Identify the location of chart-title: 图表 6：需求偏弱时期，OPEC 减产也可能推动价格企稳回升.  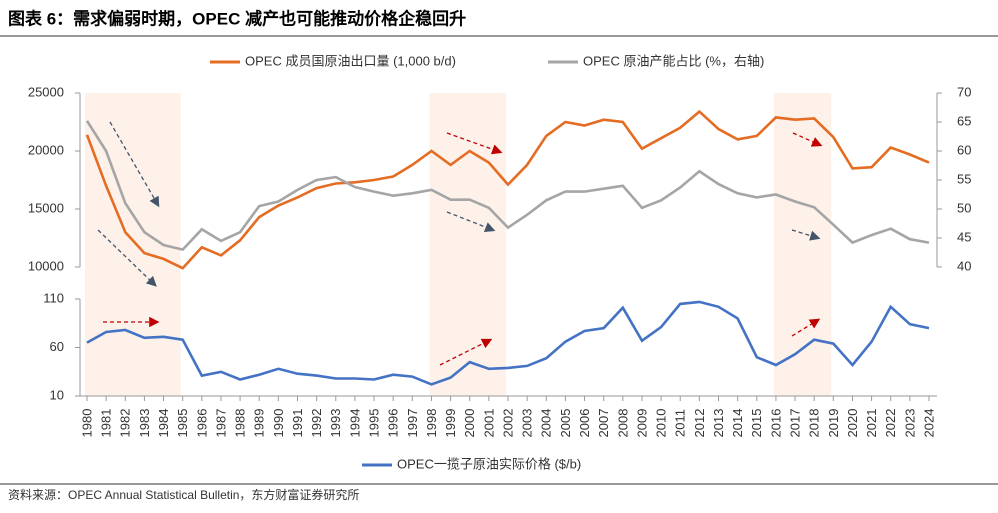
(237, 18).